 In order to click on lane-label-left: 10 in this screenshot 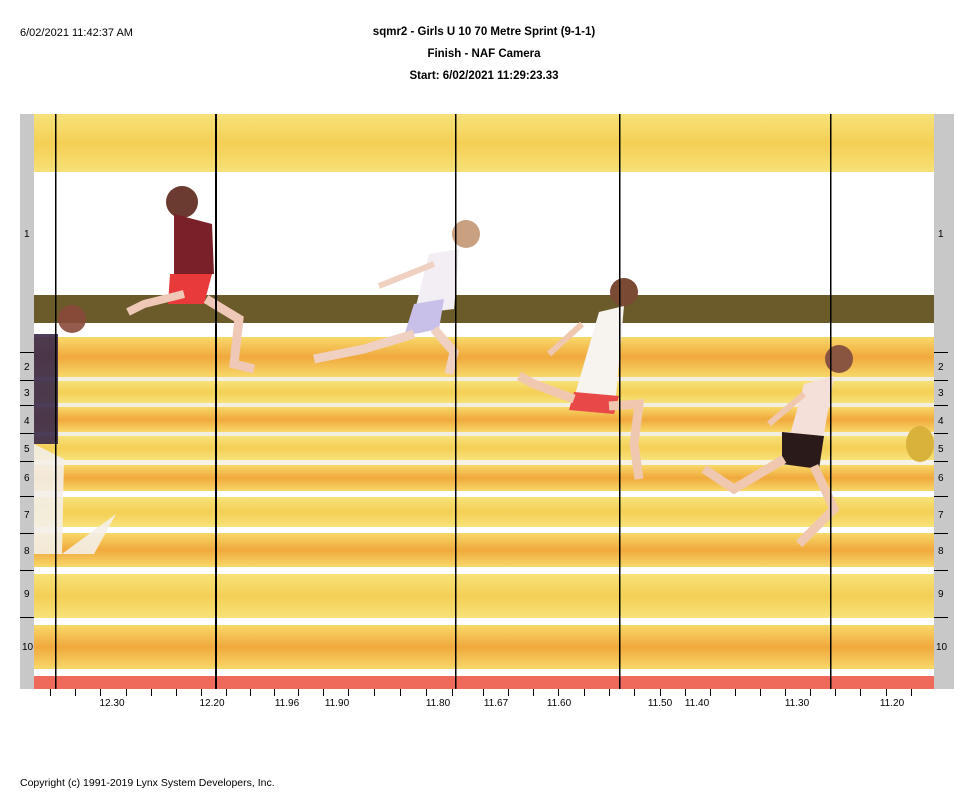, I will do `click(28, 647)`.